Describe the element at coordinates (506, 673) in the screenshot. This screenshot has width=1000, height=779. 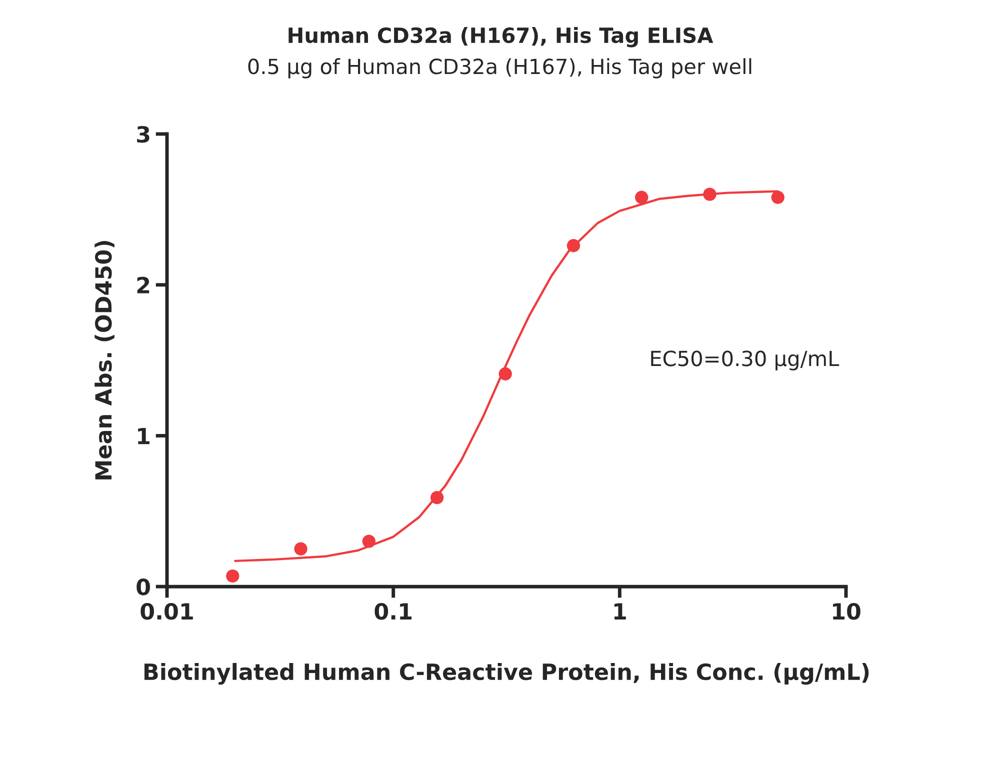
I see `x-axis-title: Biotinylated Human C-Reactive Protein, His Conc. (μg/mL)` at that location.